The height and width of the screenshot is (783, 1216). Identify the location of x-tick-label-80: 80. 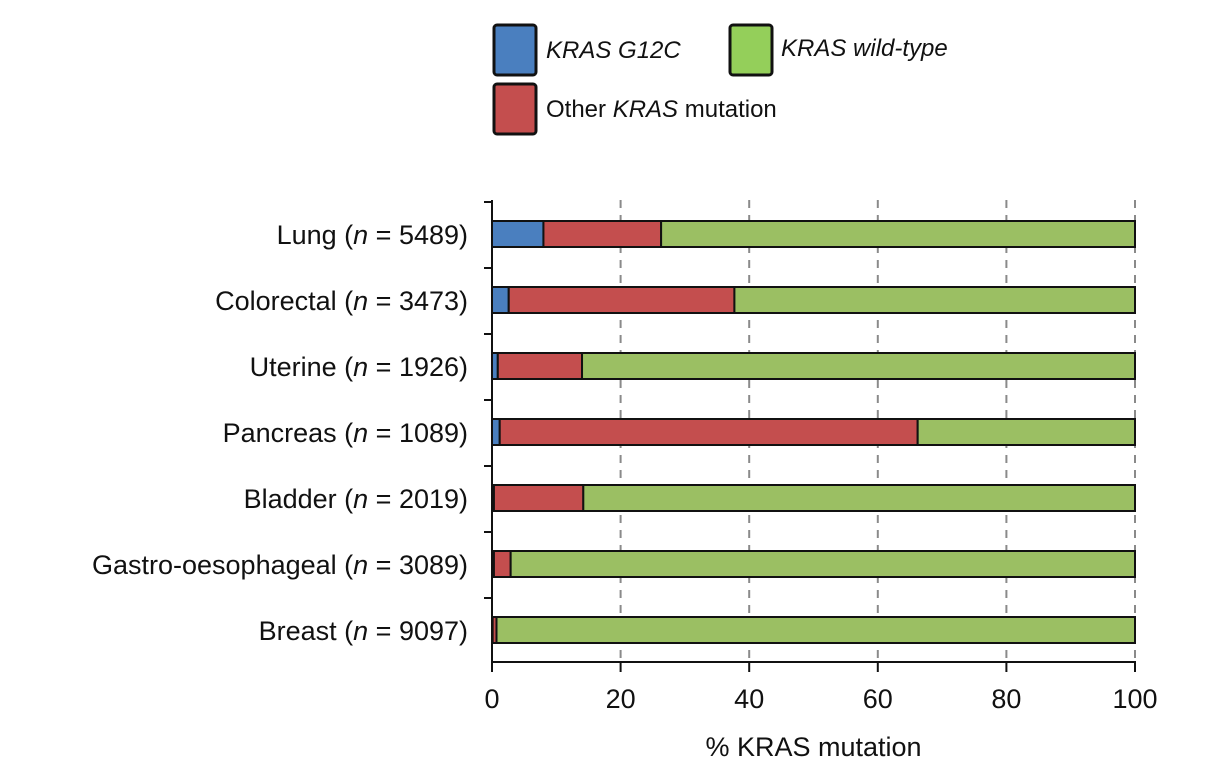
(1006, 699).